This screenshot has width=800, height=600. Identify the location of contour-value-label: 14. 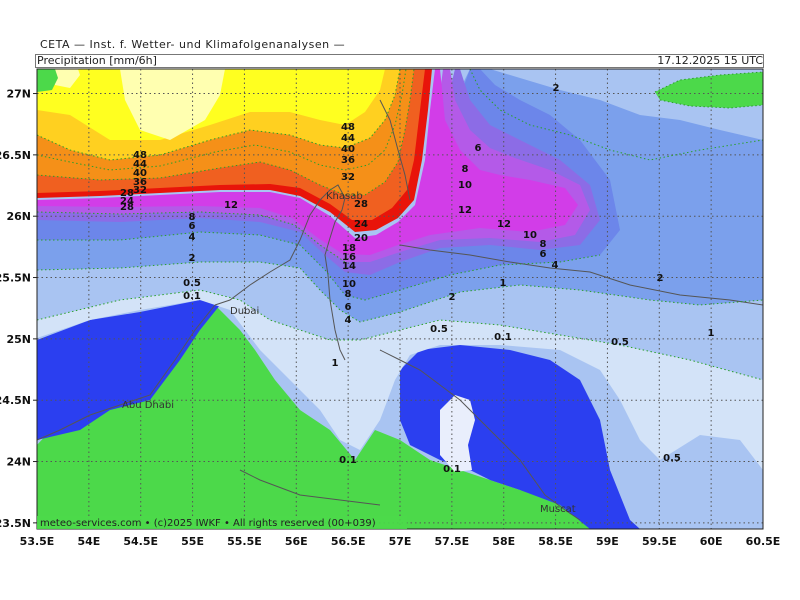
(349, 266).